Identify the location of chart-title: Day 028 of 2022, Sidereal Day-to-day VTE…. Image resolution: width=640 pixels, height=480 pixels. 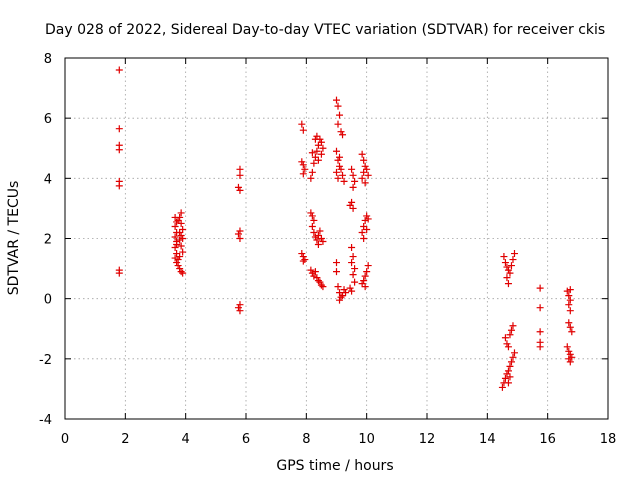
(325, 30).